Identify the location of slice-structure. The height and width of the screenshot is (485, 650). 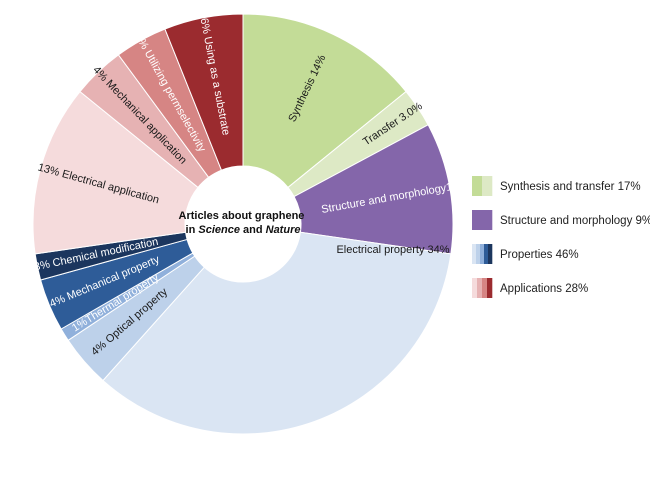
(373, 189).